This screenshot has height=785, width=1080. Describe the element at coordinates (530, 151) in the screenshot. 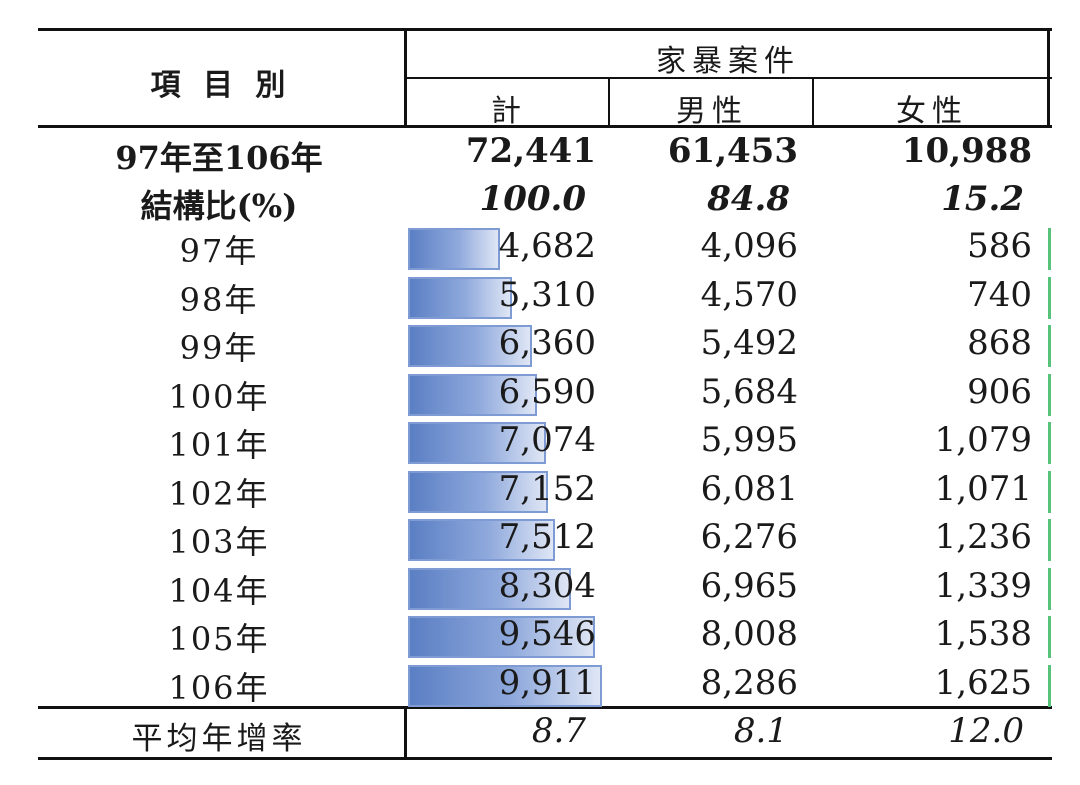

I see `total-row-total: 72,441` at that location.